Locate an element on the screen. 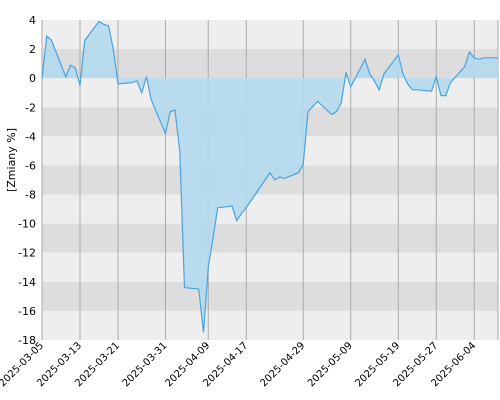 This screenshot has height=400, width=500. y-tick-label: -10 is located at coordinates (27, 224).